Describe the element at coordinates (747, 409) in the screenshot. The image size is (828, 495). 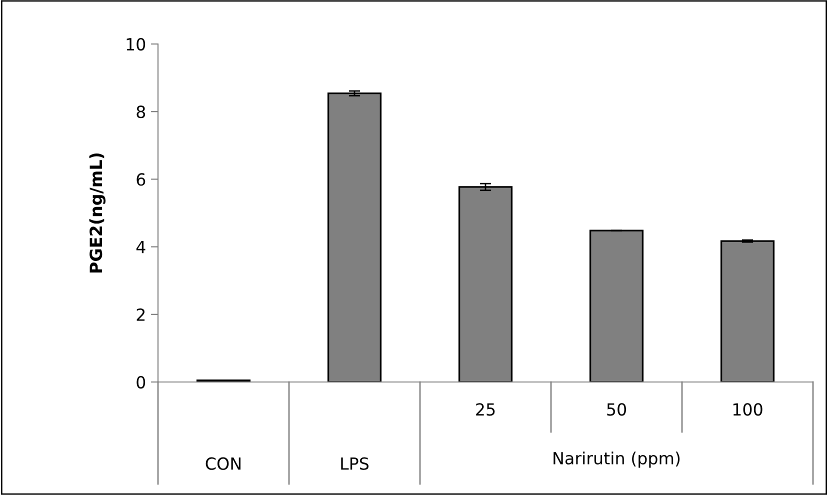
I see `x-tick-label: 100` at that location.